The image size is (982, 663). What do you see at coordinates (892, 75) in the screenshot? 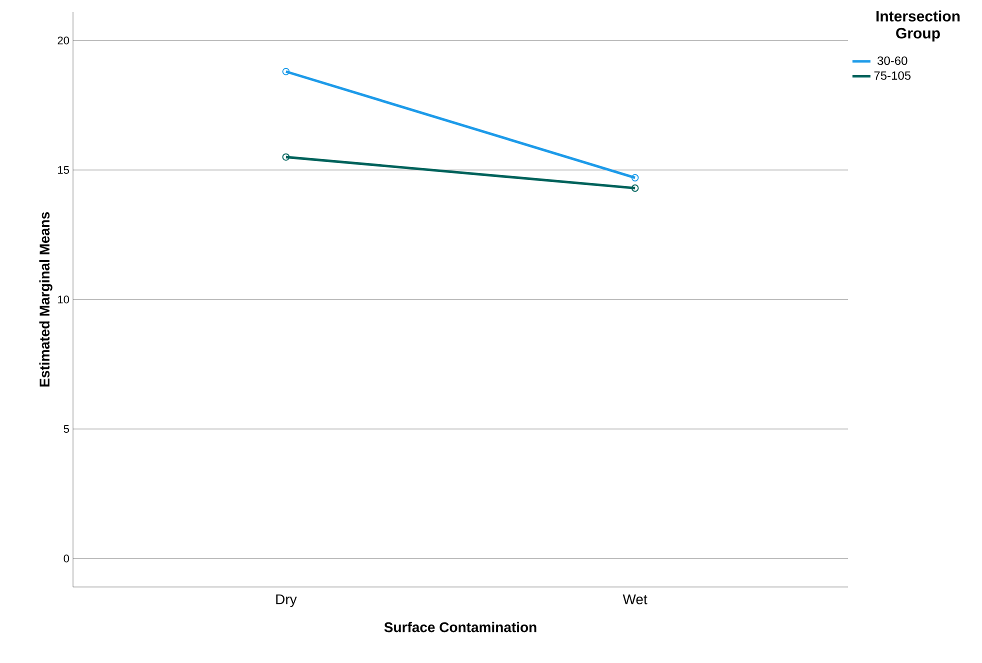
I see `legend-label: 75-105` at bounding box center [892, 75].